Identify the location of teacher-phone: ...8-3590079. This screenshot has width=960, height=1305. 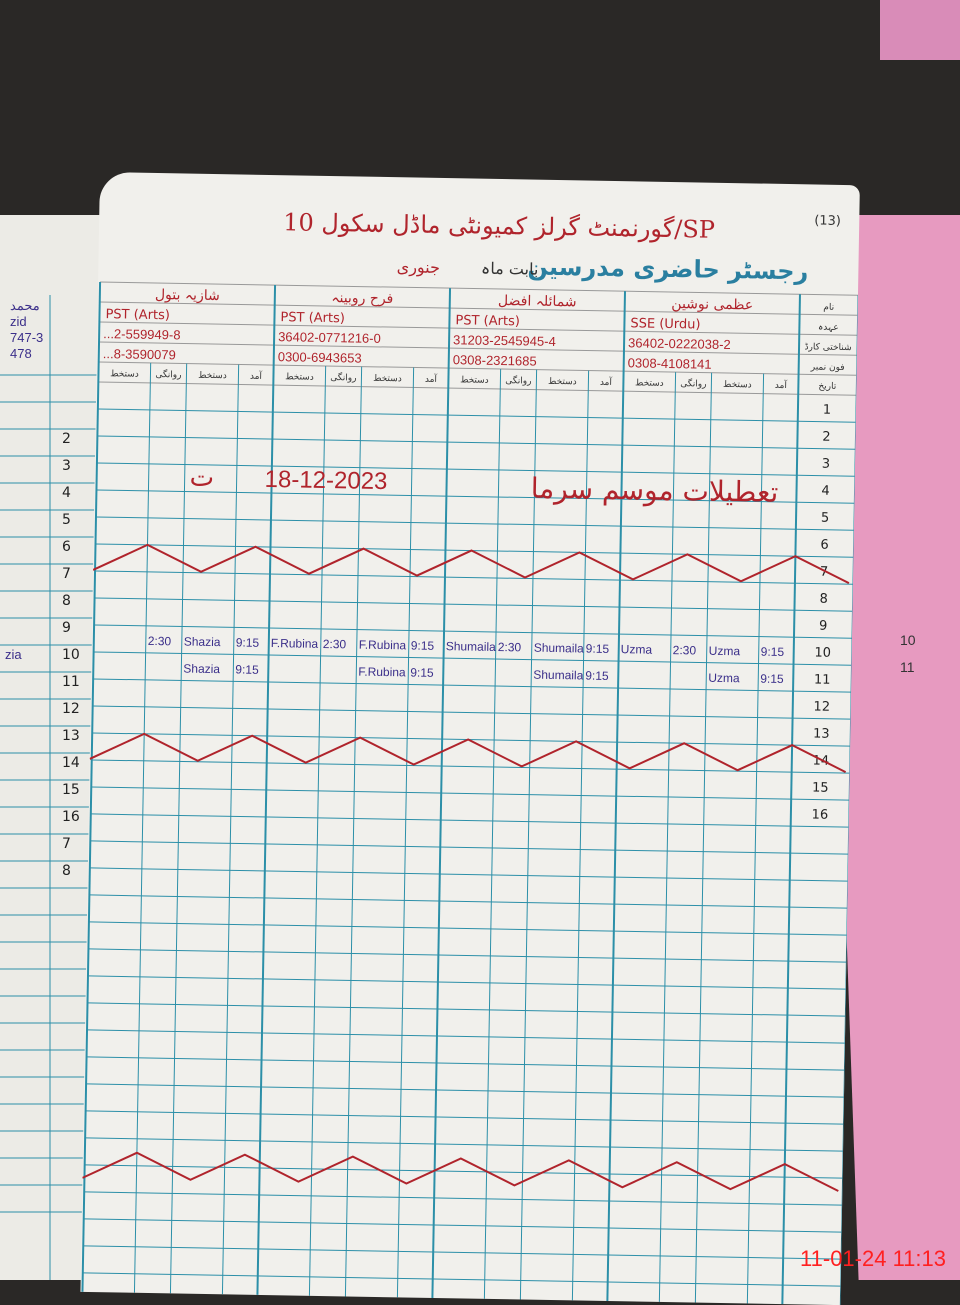
(139, 354).